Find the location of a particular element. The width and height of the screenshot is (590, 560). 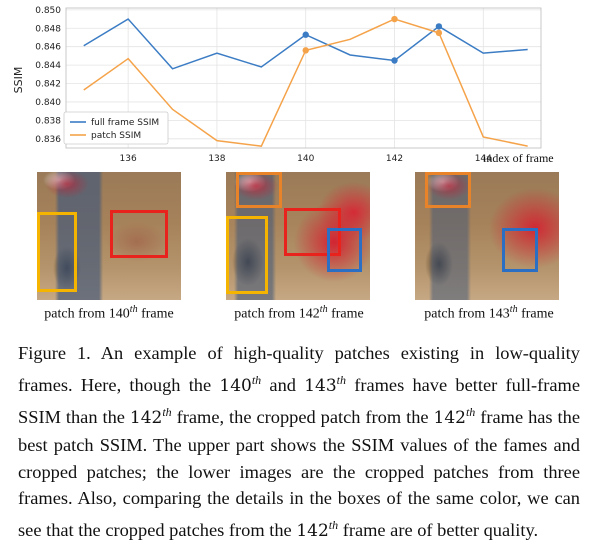

x-tick-label: 144 is located at coordinates (483, 159).